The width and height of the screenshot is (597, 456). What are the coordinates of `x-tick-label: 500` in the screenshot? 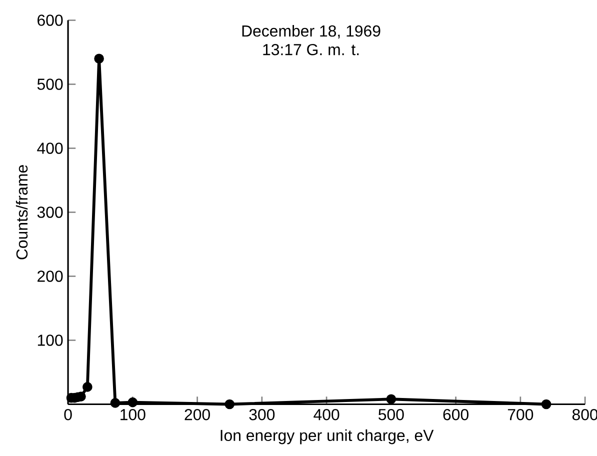 It's located at (391, 414).